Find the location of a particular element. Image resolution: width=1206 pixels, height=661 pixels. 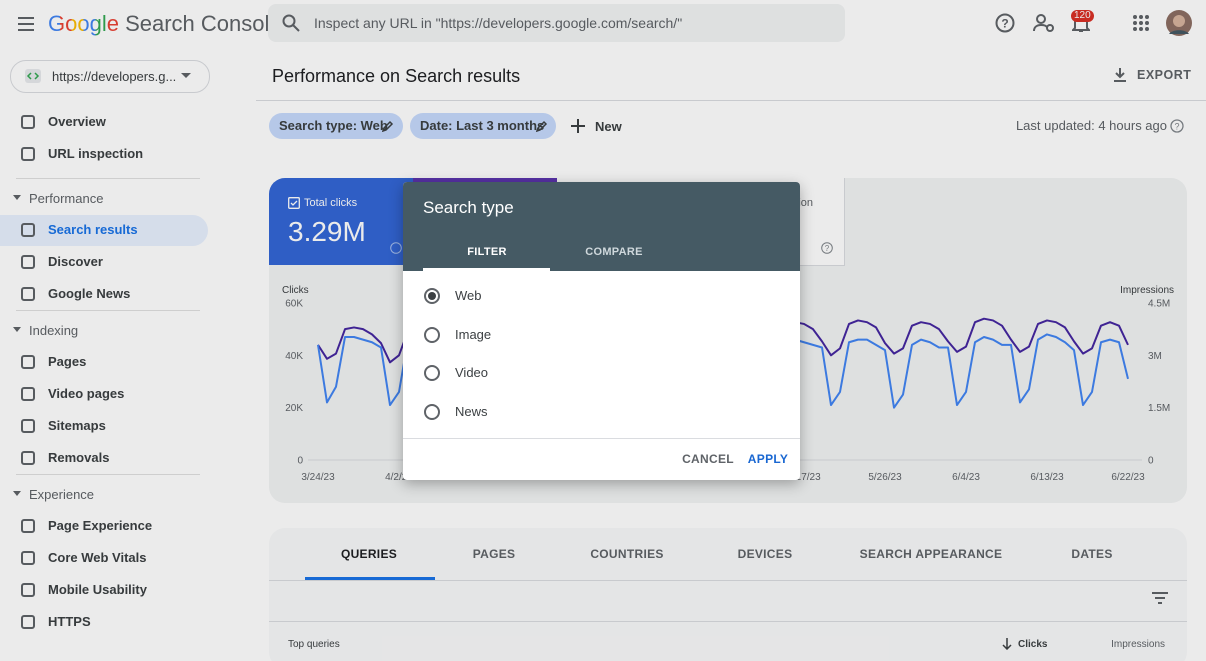

metric-value: 3.29M is located at coordinates (327, 231).